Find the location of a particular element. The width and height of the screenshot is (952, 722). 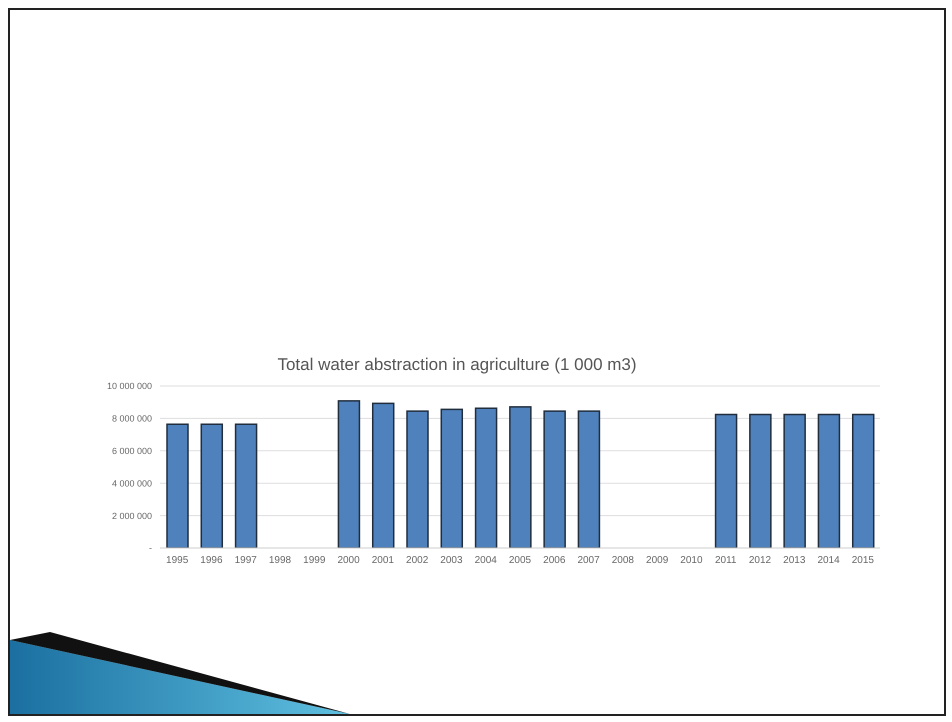

y-tick-label: 8 000 000 is located at coordinates (132, 419).